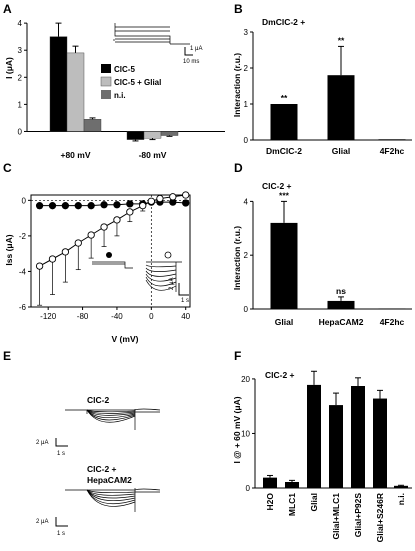 Image resolution: width=415 pixels, height=551 pixels. What do you see at coordinates (172, 284) in the screenshot?
I see `inset-scale-y: 2 μA` at bounding box center [172, 284].